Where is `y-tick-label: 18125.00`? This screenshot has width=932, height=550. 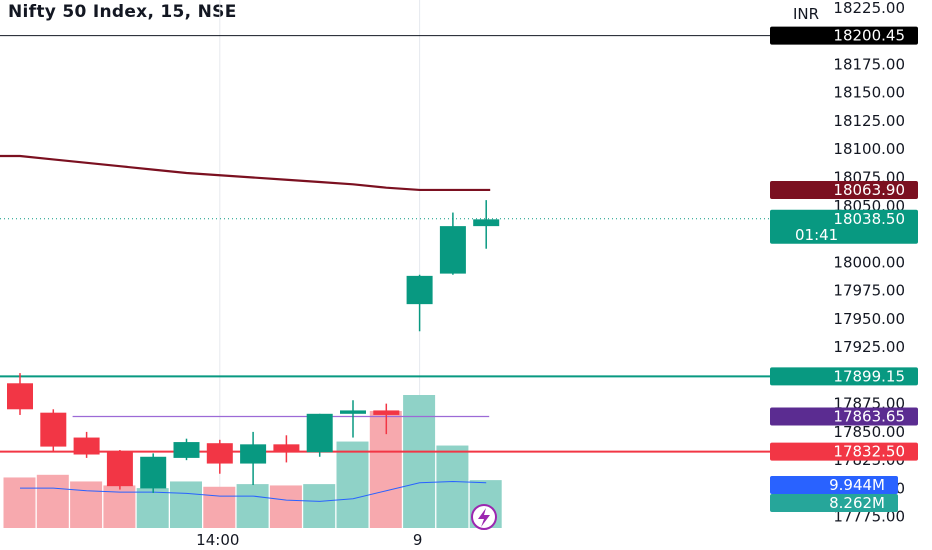 y-tick-label: 18125.00 is located at coordinates (869, 121).